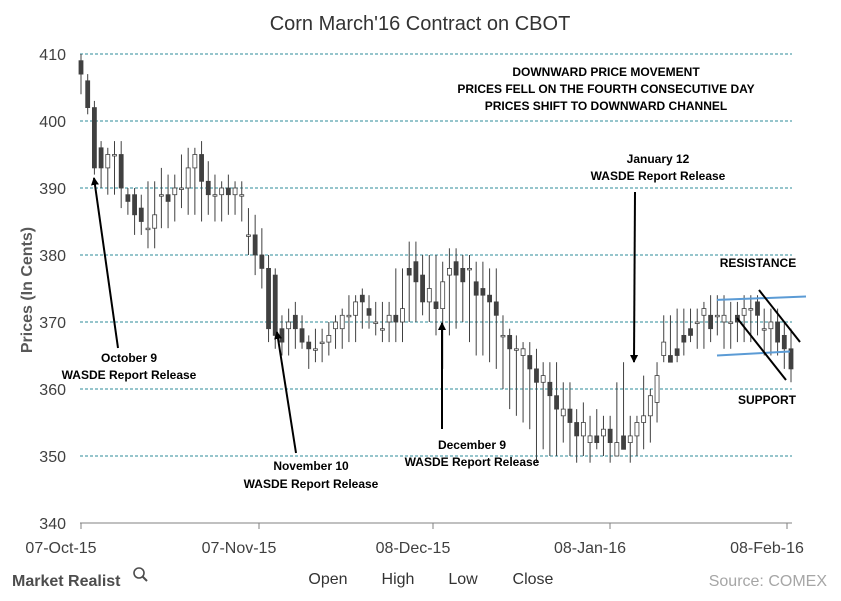  I want to click on top-note-line: DOWNWARD PRICE MOVEMENT, so click(606, 72).